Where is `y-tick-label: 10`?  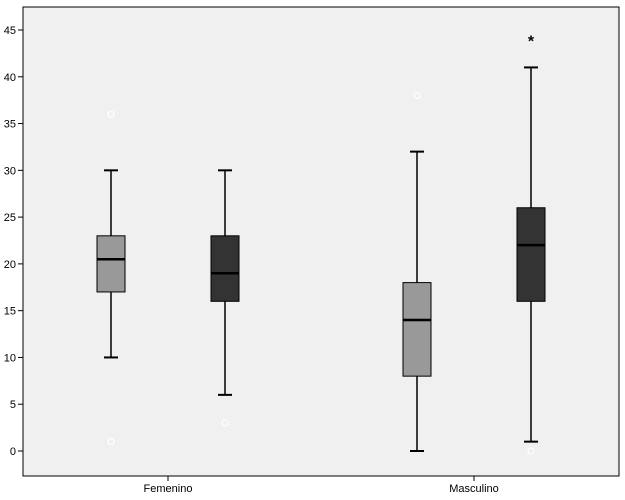
y-tick-label: 10 is located at coordinates (10, 358).